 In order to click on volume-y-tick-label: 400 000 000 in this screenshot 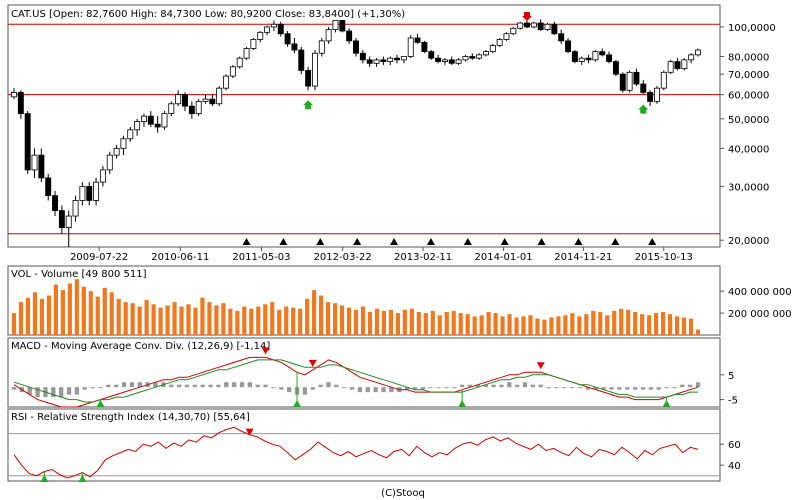, I will do `click(760, 292)`.